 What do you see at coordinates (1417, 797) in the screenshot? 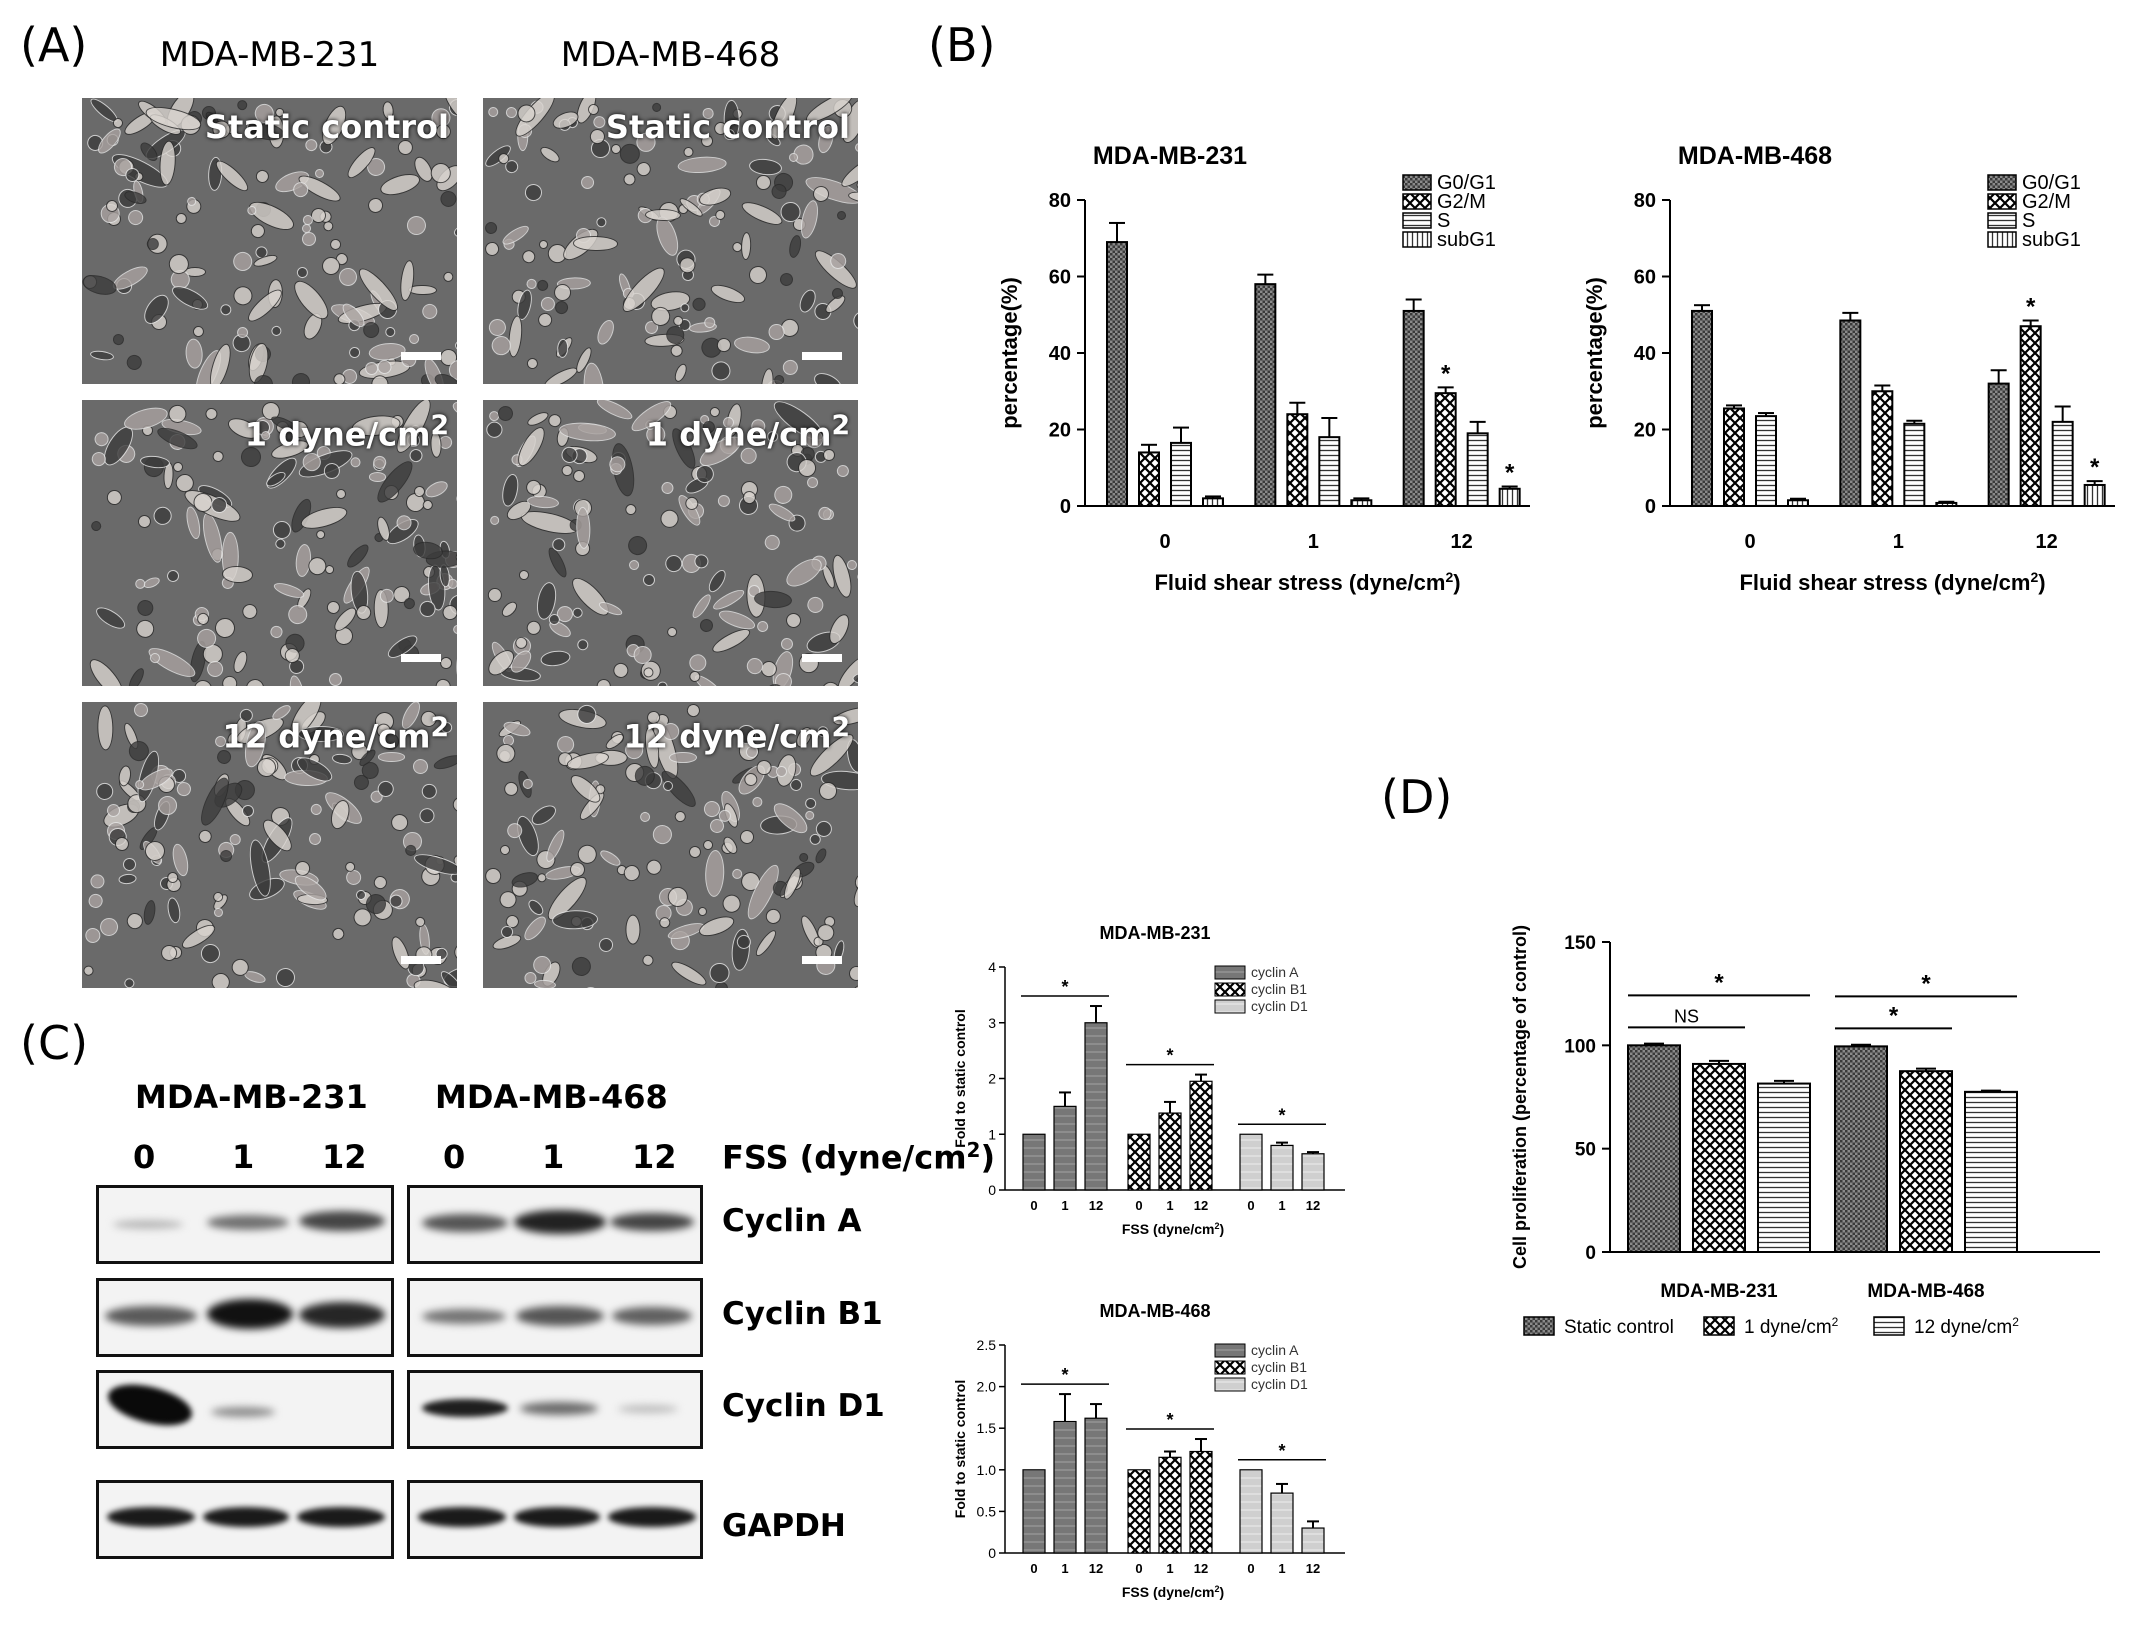
I see `panel-label-d: (D)` at bounding box center [1417, 797].